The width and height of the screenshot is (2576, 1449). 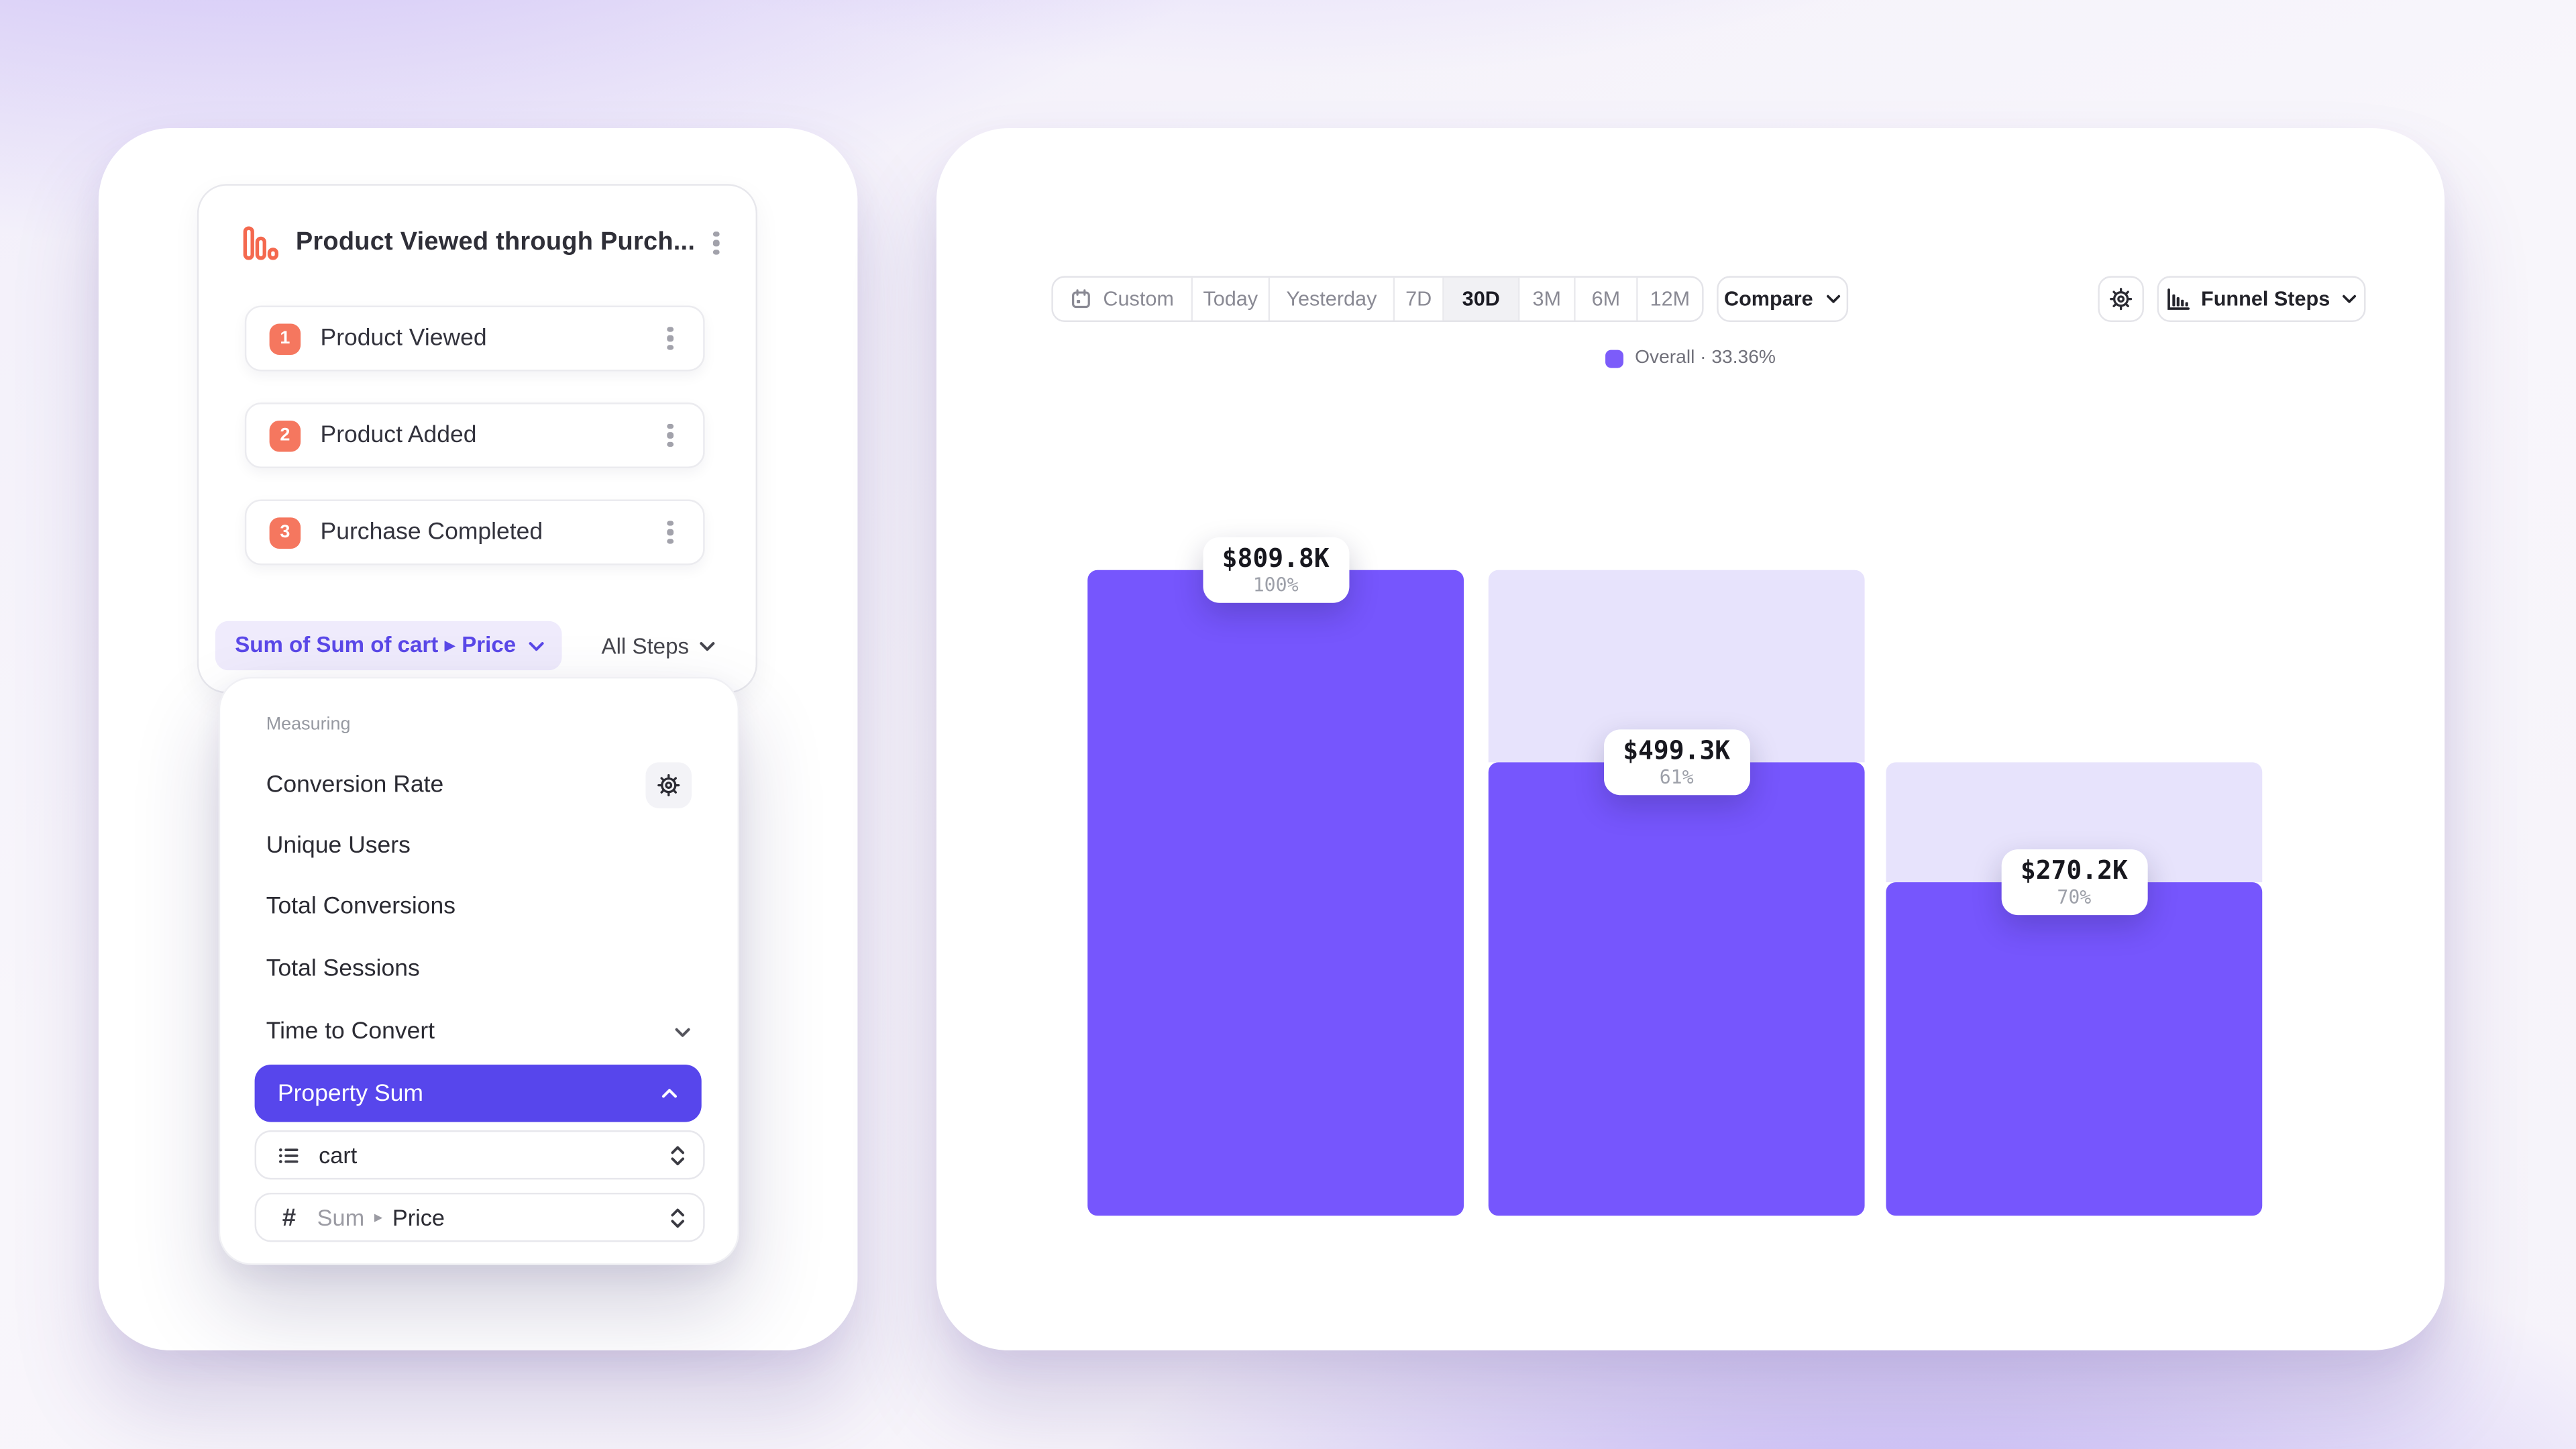 I want to click on funnel-step-1: 1 Product Viewed, so click(x=474, y=338).